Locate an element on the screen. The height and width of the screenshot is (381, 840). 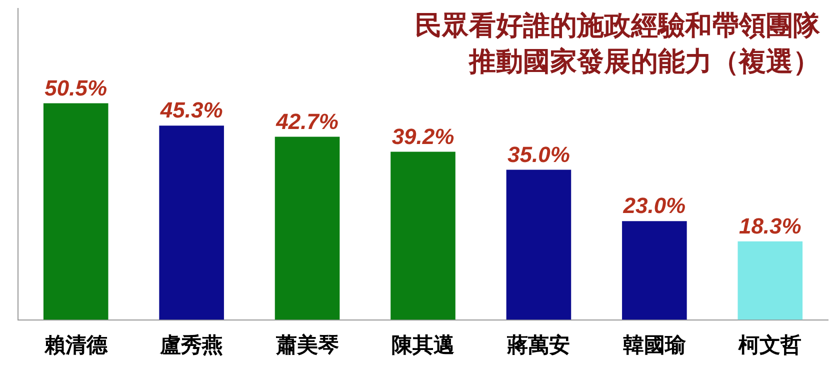
chart-title: 民眾看好誰的施政經驗和帶領團隊 is located at coordinates (618, 26).